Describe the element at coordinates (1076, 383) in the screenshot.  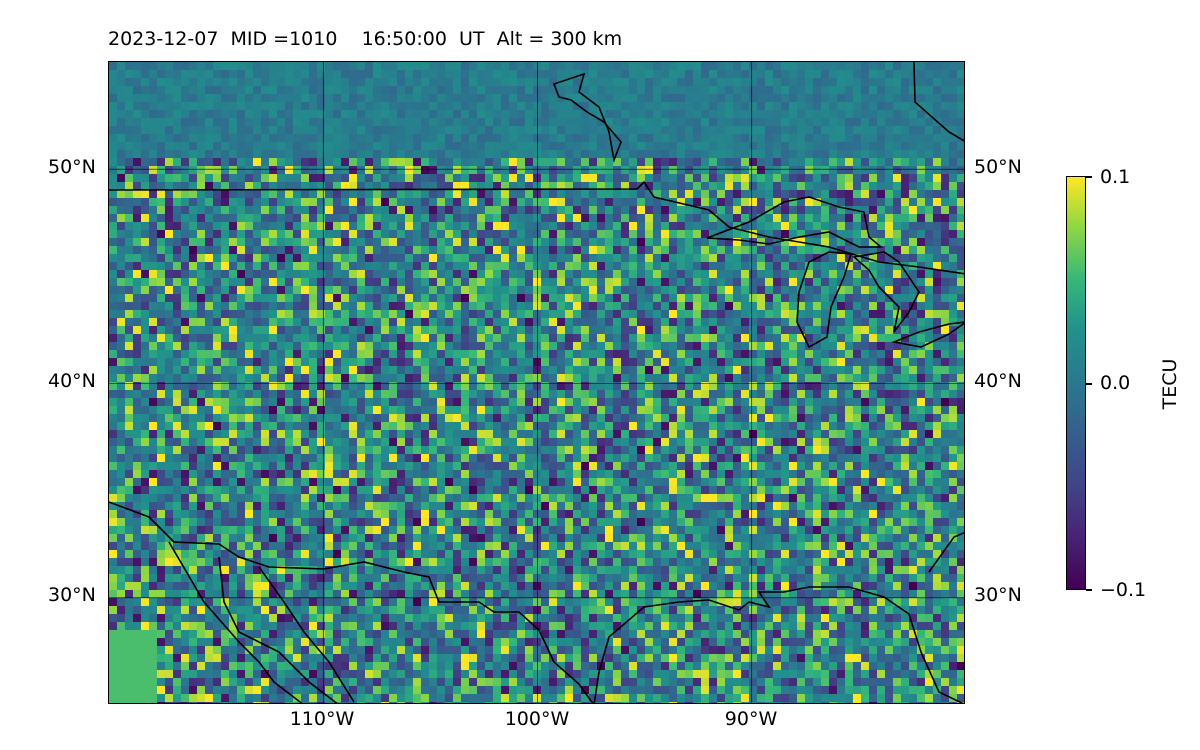
I see `colorbar` at that location.